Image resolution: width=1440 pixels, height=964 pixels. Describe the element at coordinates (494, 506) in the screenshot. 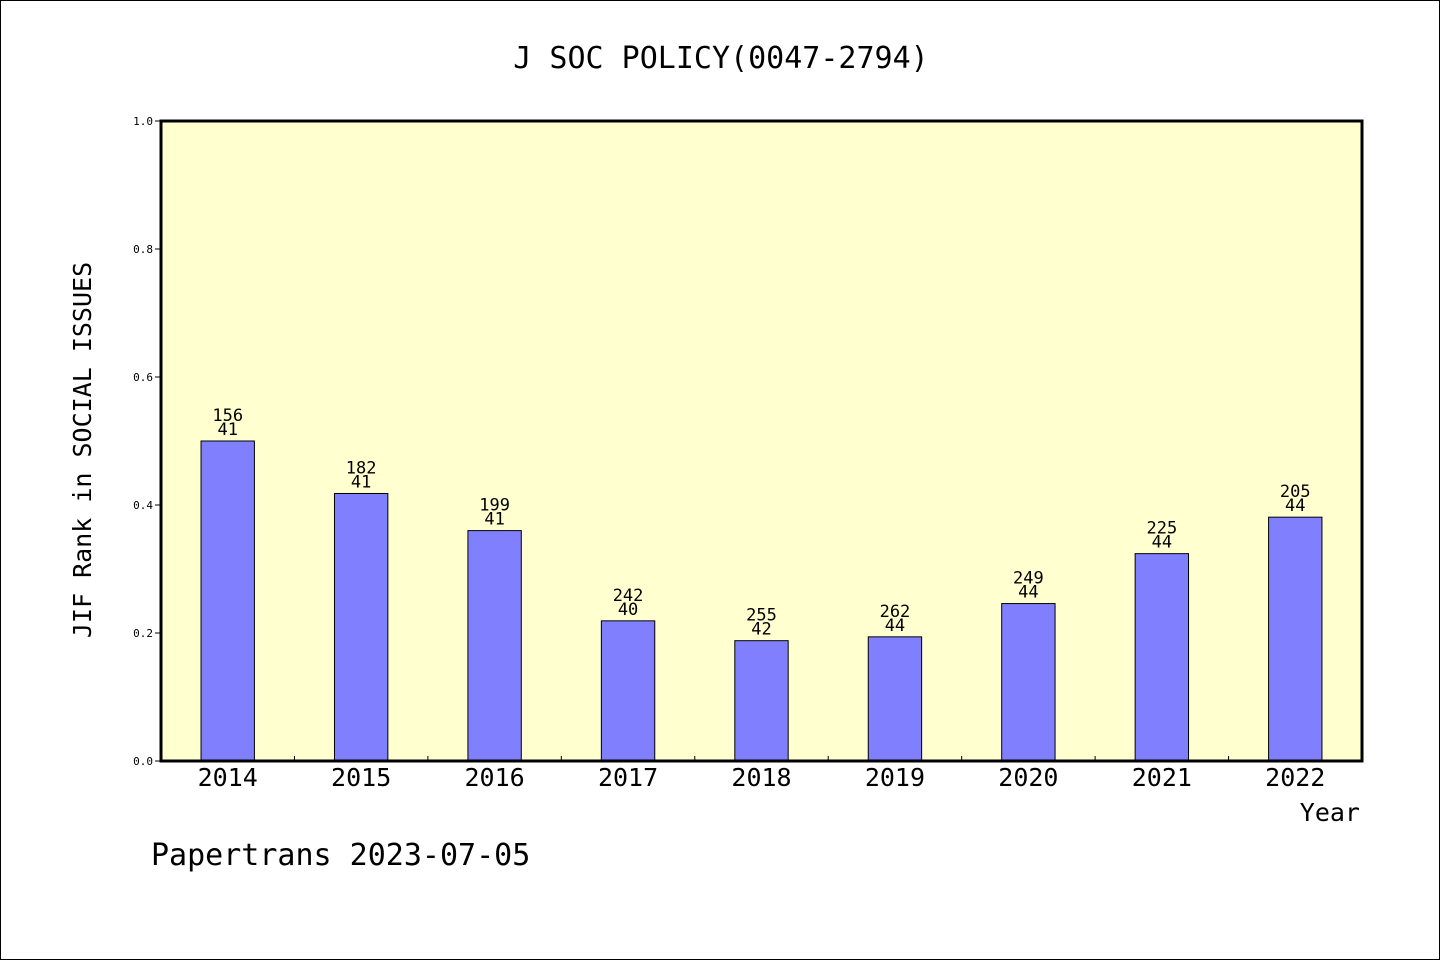

I see `data-label-top-2016: 199` at that location.